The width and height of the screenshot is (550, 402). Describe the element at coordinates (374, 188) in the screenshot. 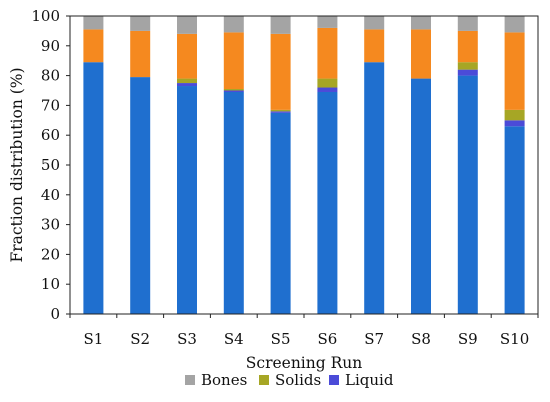

I see `bar-segment-blue-s7` at that location.